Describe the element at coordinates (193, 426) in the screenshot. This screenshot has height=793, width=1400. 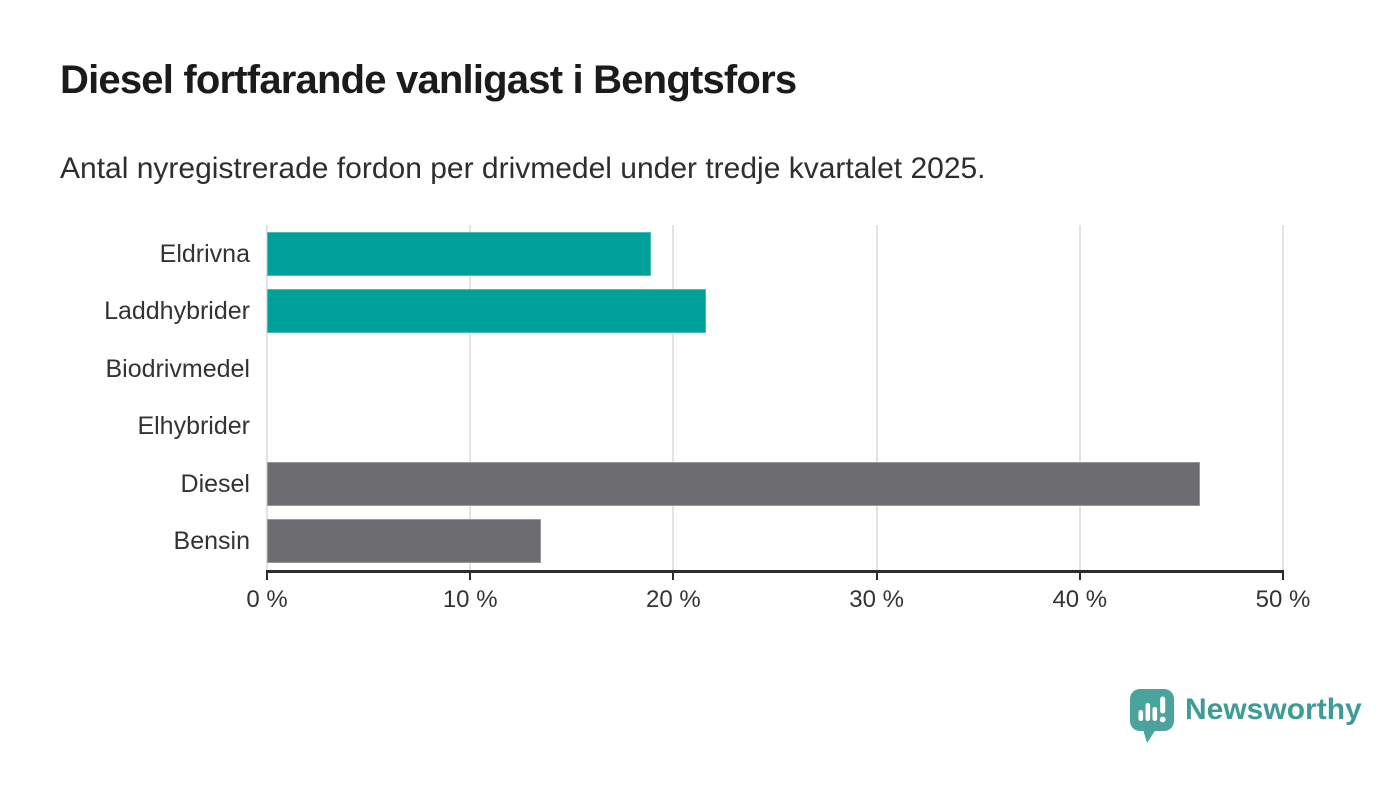
I see `category-label-elhybrider: Elhybrider` at that location.